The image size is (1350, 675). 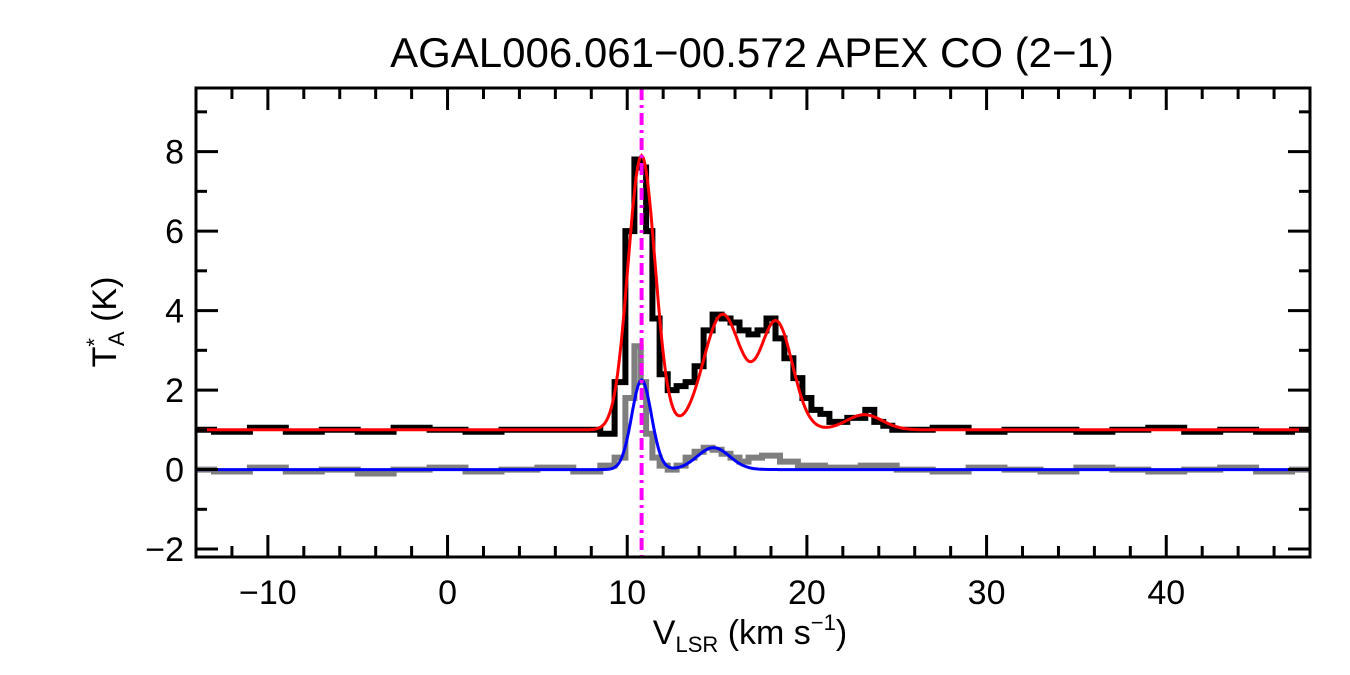 I want to click on y-axis-label-sub: A, so click(x=116, y=338).